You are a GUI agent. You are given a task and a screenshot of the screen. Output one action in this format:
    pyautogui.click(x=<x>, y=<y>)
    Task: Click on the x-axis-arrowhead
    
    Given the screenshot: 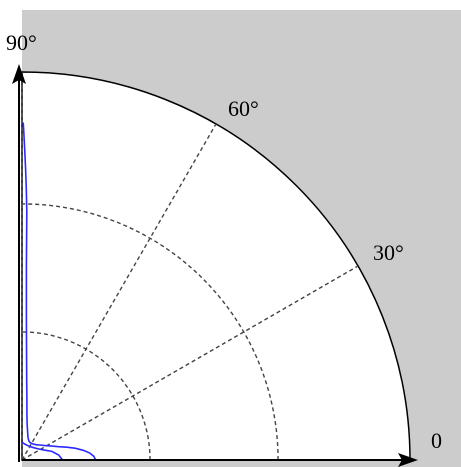 What is the action you would take?
    pyautogui.click(x=408, y=460)
    